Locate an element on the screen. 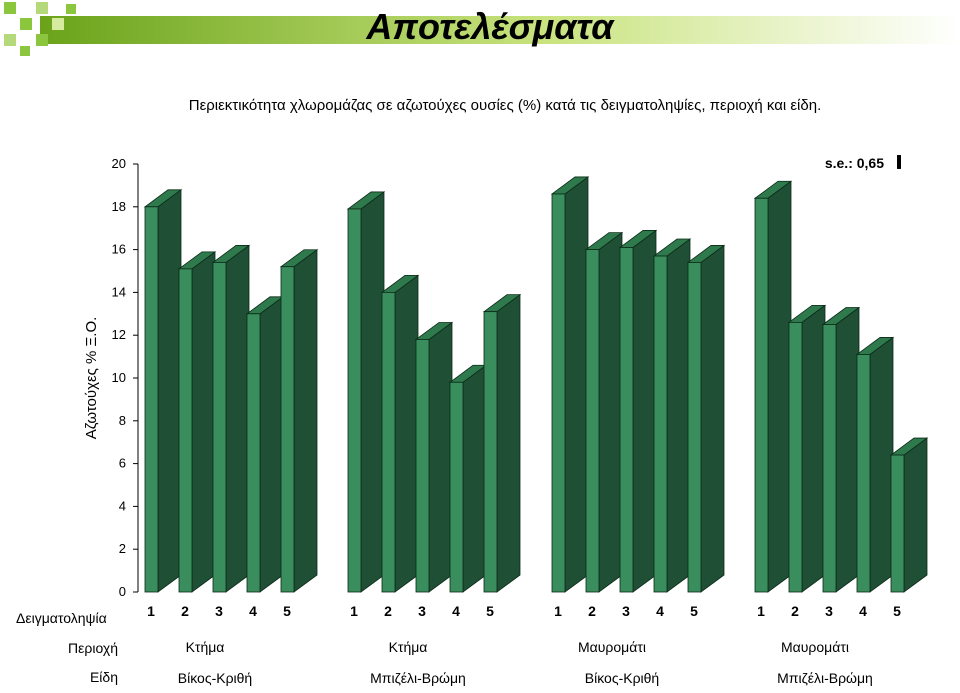  y-tick-label: 6 is located at coordinates (122, 463).